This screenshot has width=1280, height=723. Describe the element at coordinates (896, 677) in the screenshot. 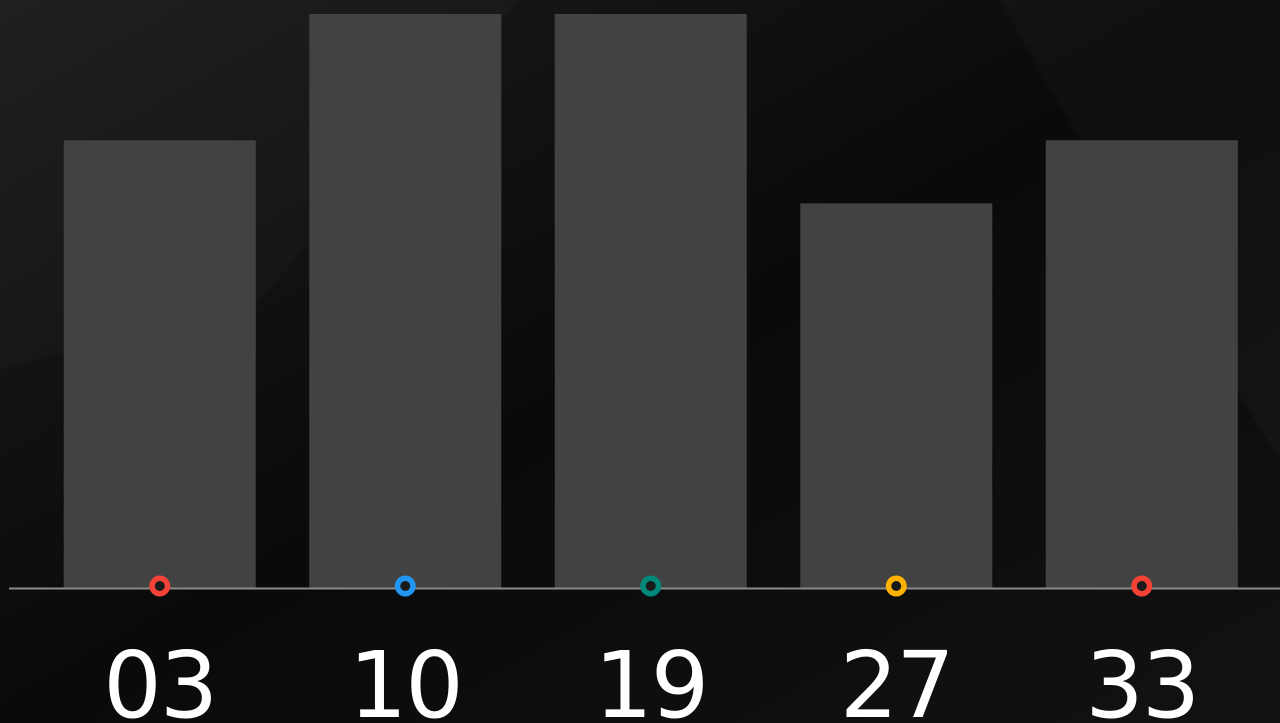

I see `x-tick-label: 27` at that location.